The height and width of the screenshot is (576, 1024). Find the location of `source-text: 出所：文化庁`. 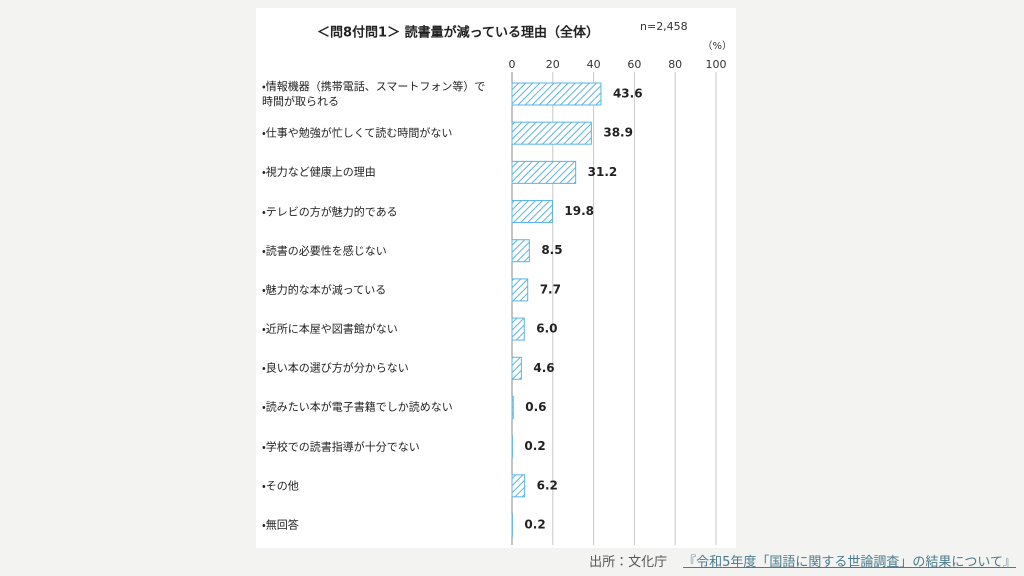

source-text: 出所：文化庁 is located at coordinates (628, 562).